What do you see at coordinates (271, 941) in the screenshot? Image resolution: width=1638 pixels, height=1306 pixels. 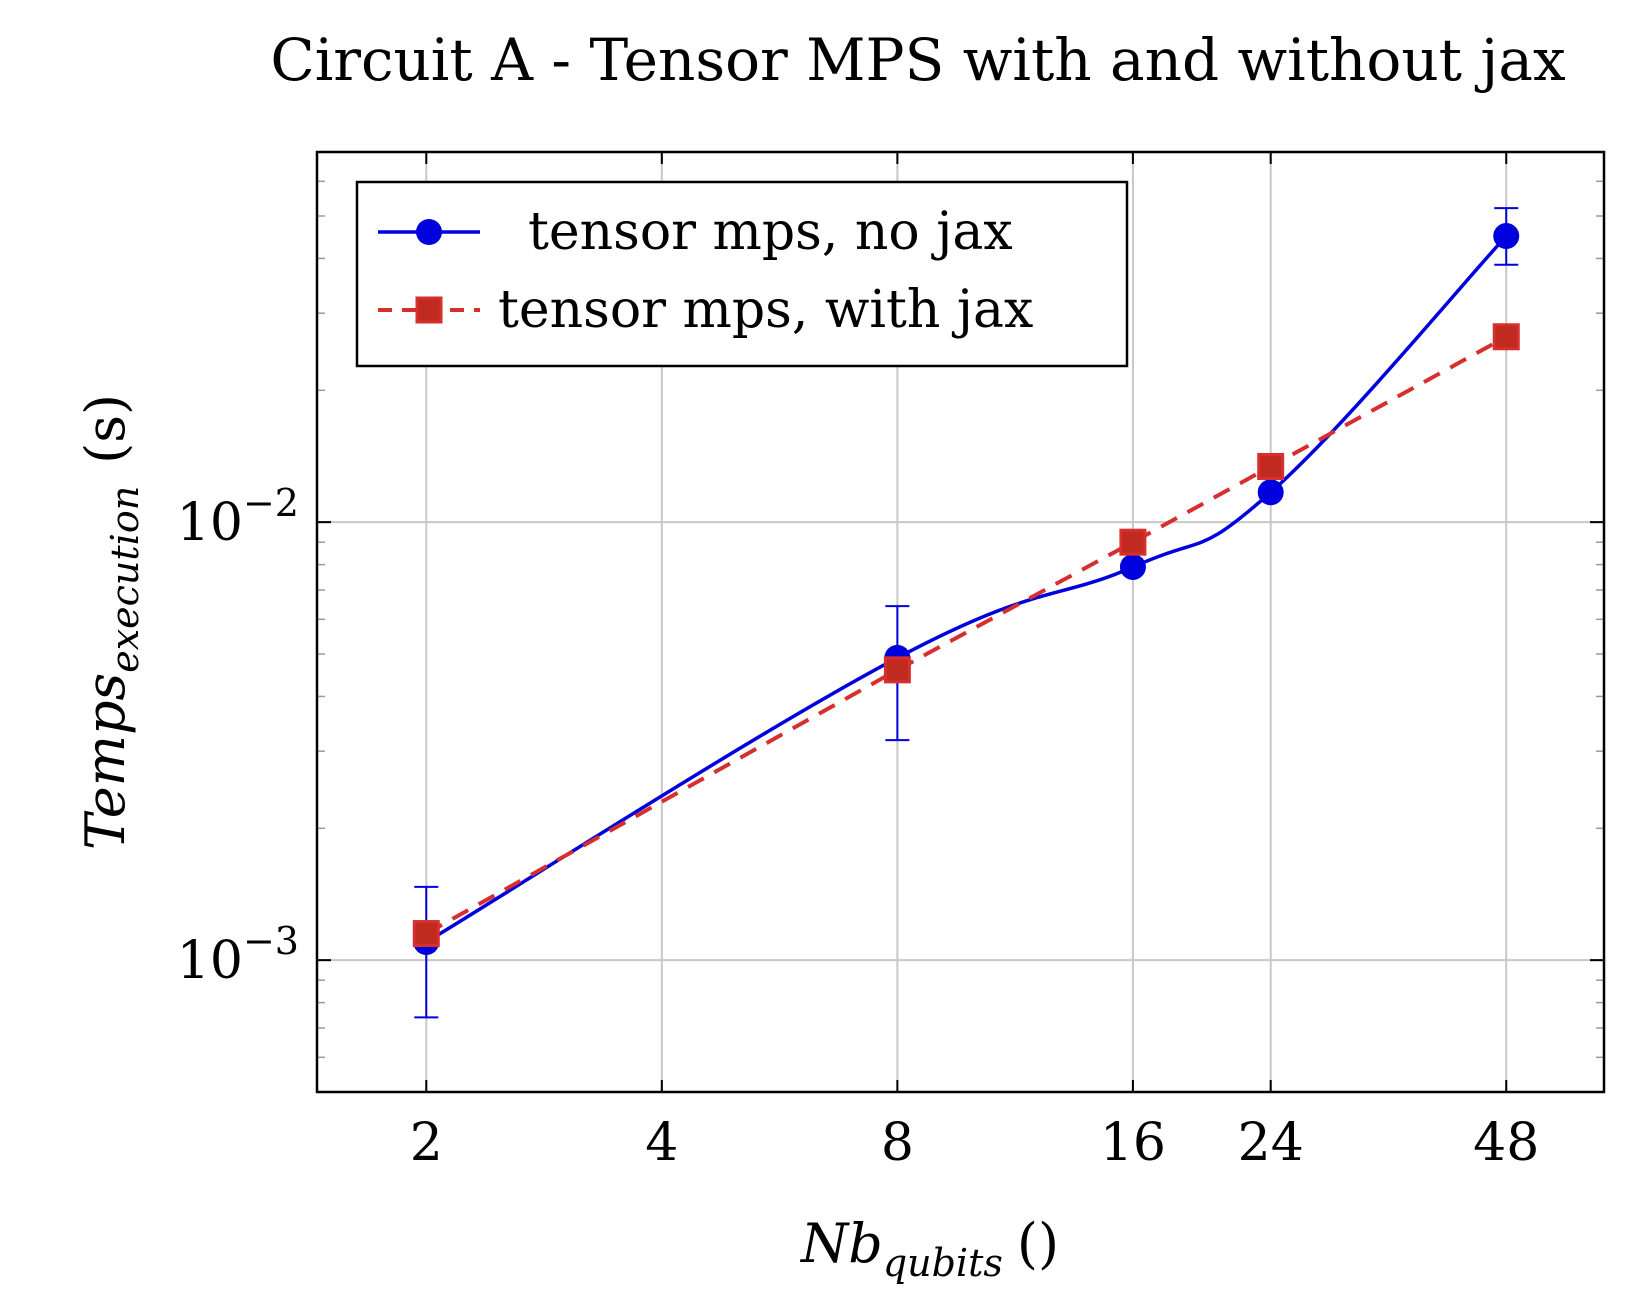 I see `y-tick-label-exponent: −3` at bounding box center [271, 941].